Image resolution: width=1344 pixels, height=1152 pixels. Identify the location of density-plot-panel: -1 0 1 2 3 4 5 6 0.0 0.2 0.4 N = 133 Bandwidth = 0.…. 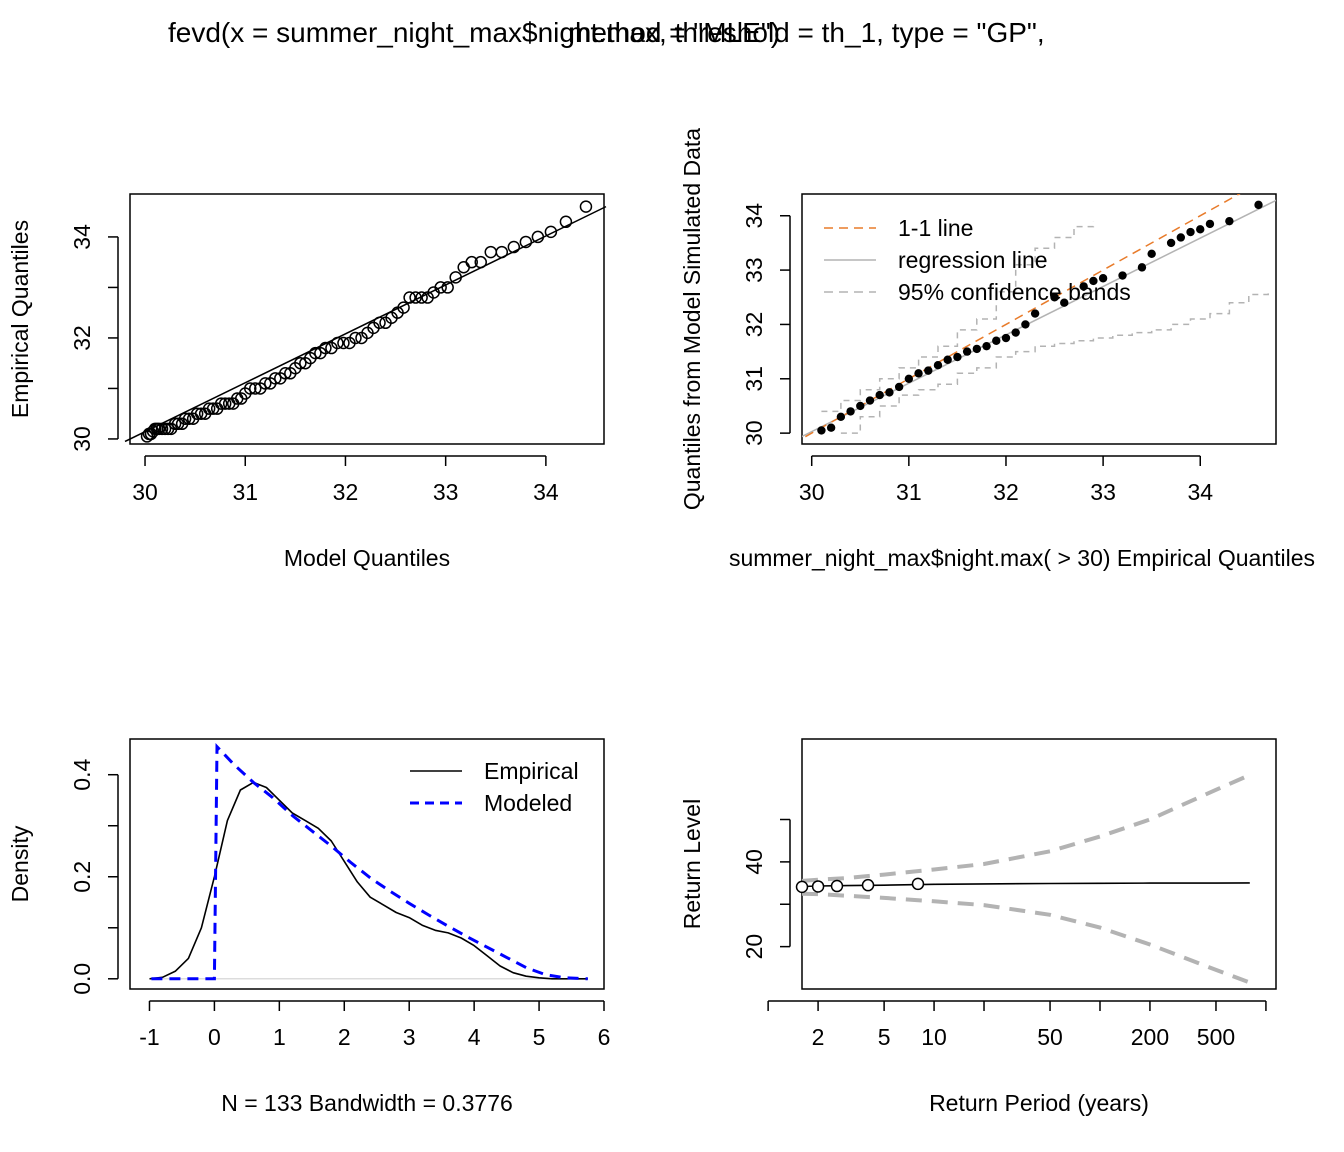
(308, 927).